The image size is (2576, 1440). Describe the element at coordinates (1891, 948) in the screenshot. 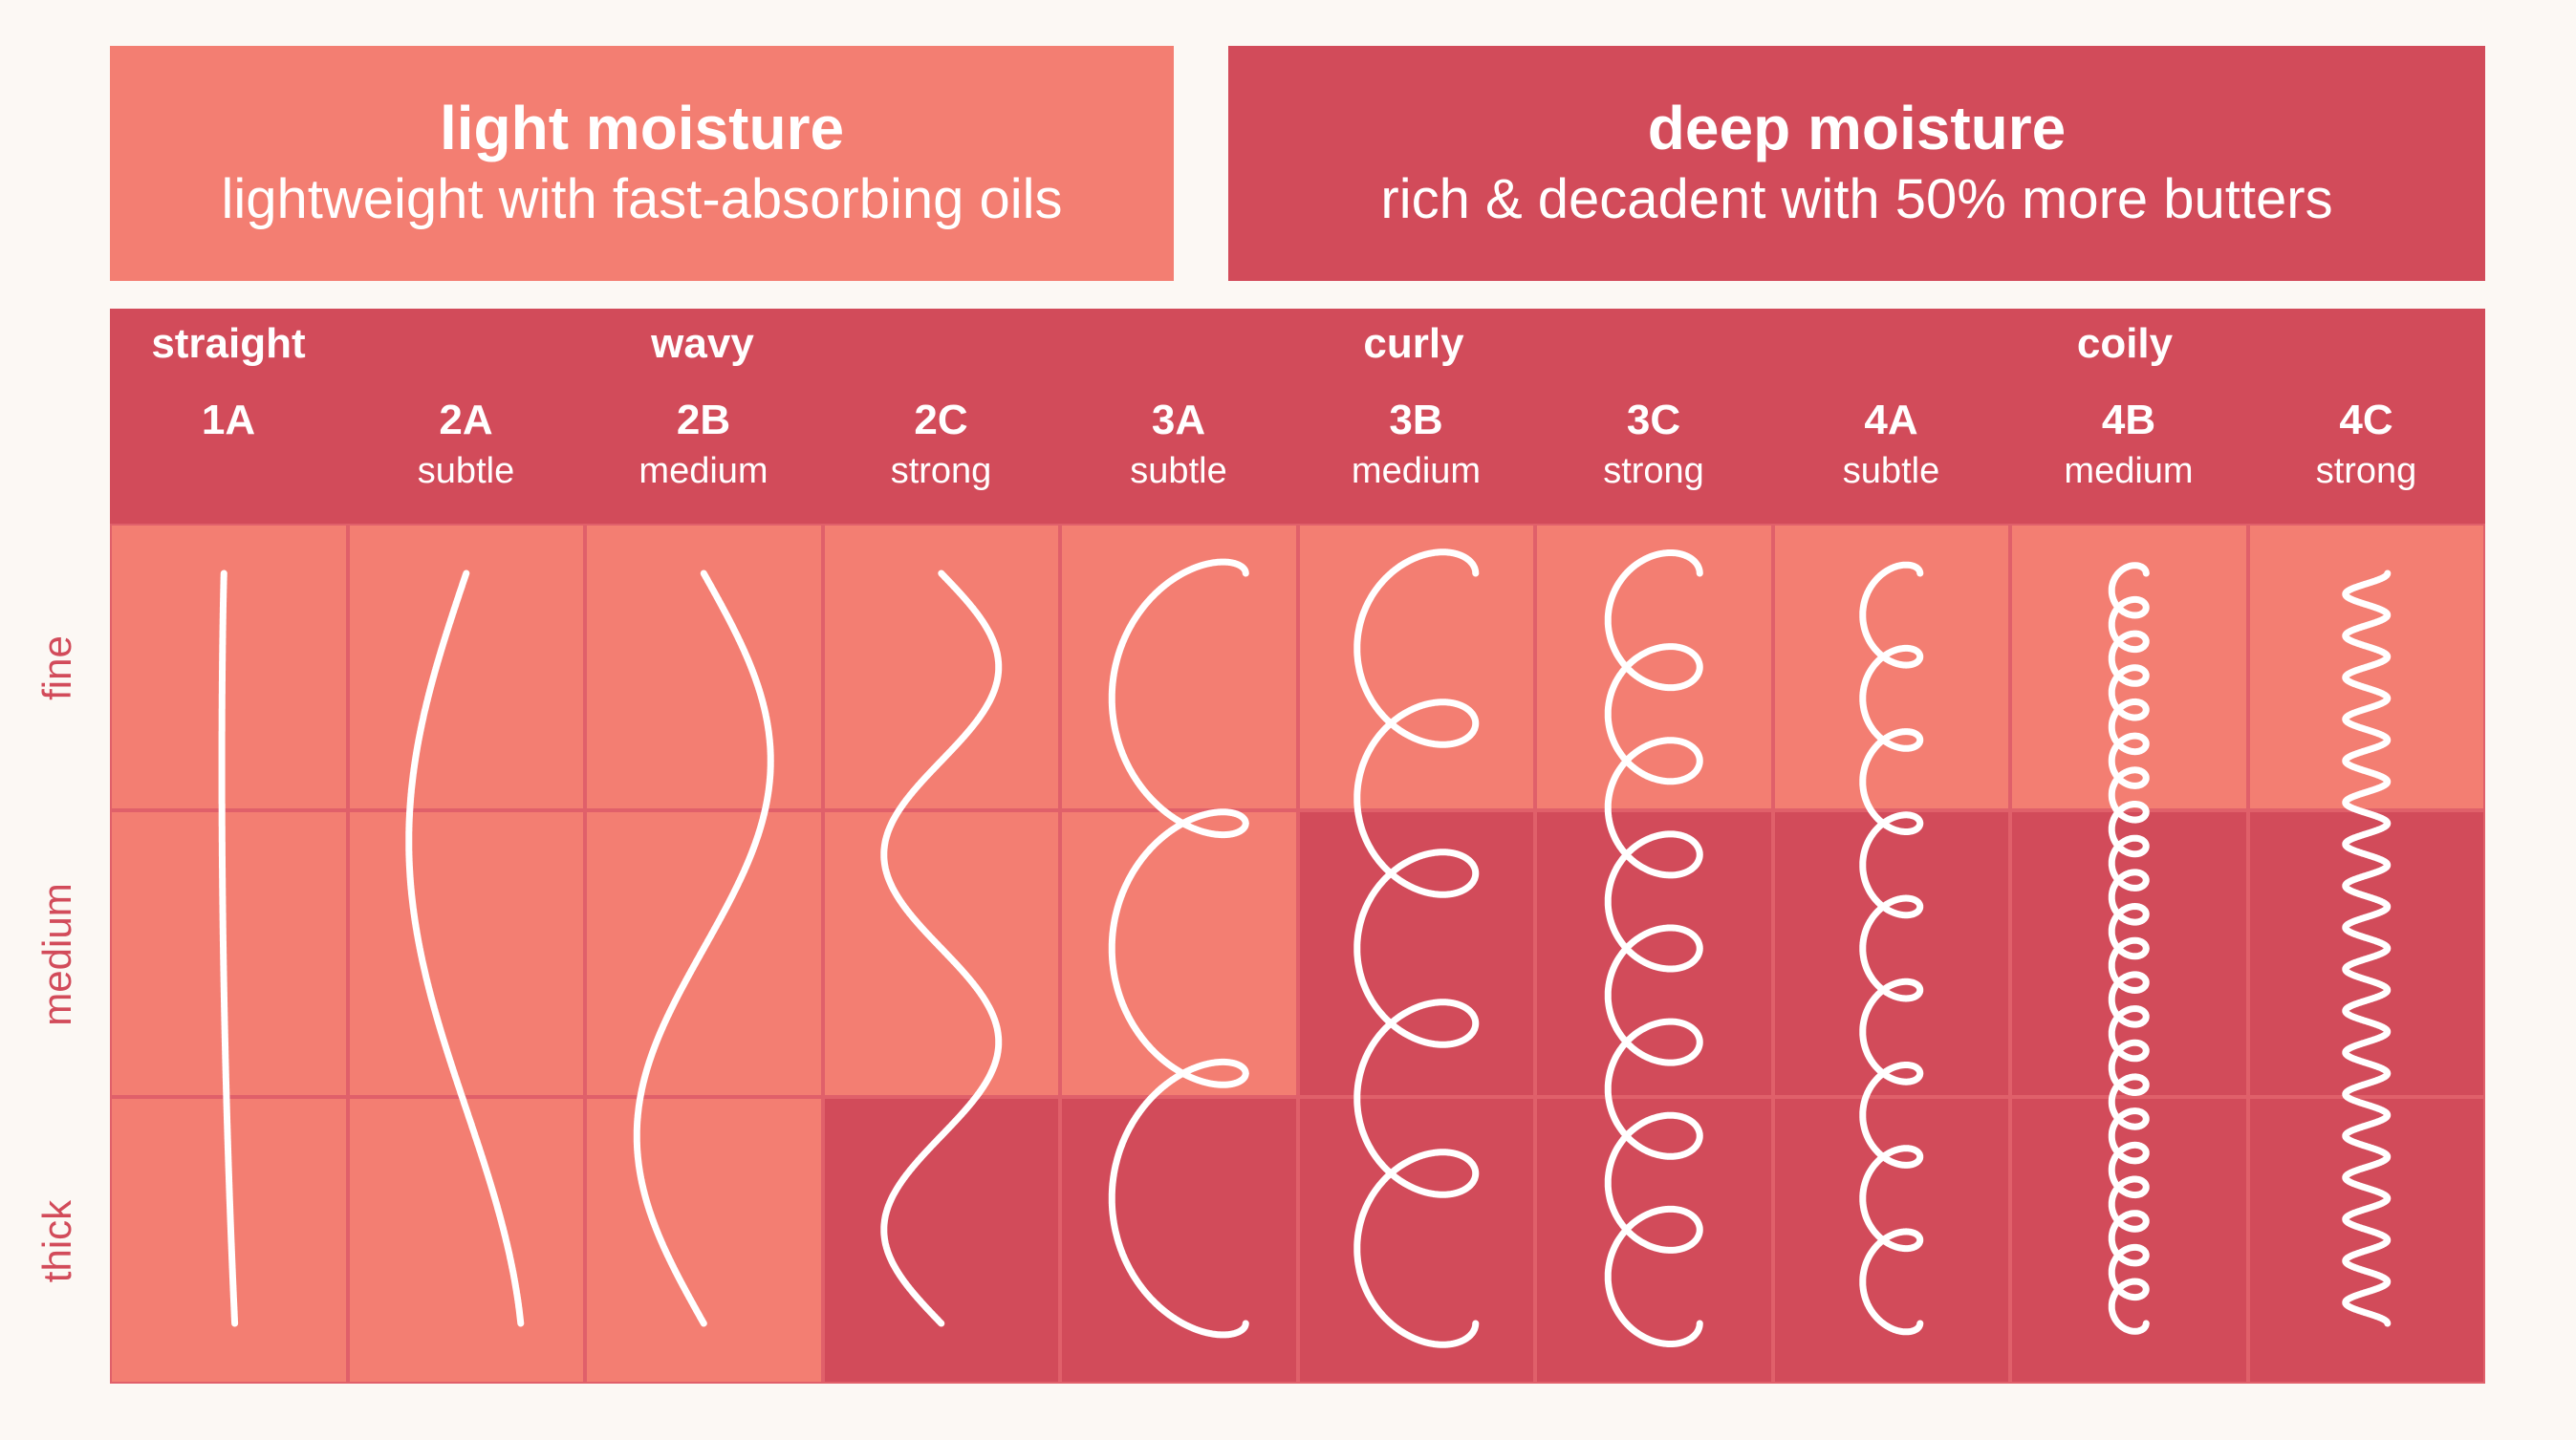

I see `strand-4a` at that location.